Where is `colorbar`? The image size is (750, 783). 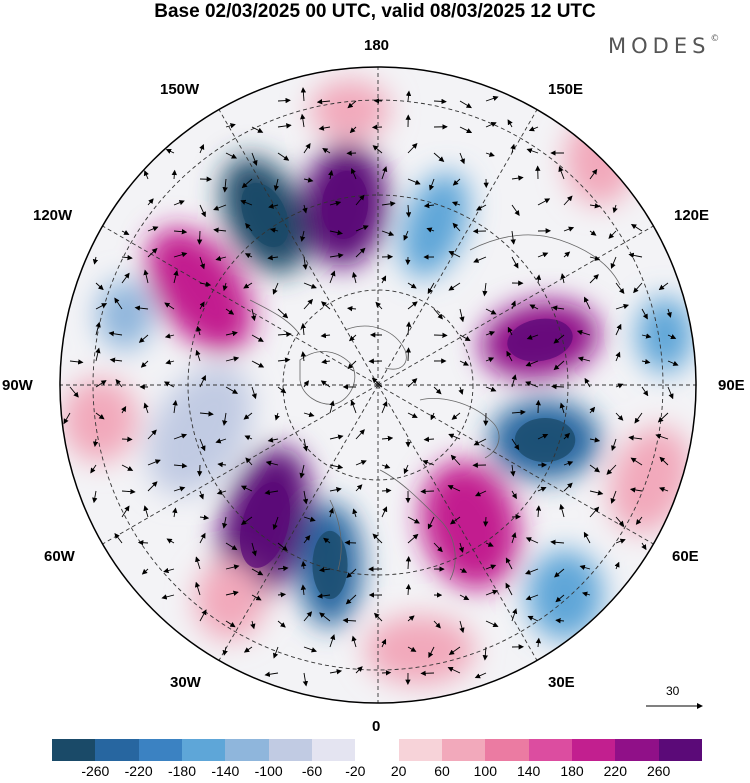 colorbar is located at coordinates (377, 750).